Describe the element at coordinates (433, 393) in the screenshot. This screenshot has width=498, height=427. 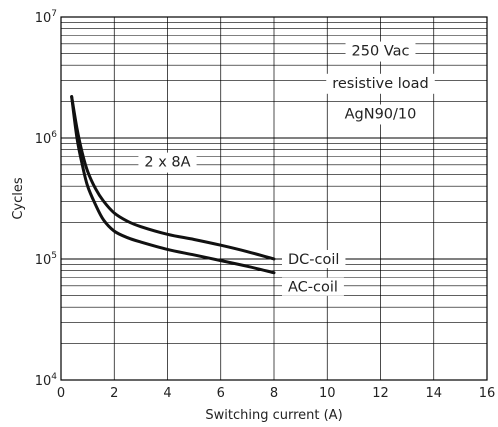
I see `x-tick-label: 14` at that location.